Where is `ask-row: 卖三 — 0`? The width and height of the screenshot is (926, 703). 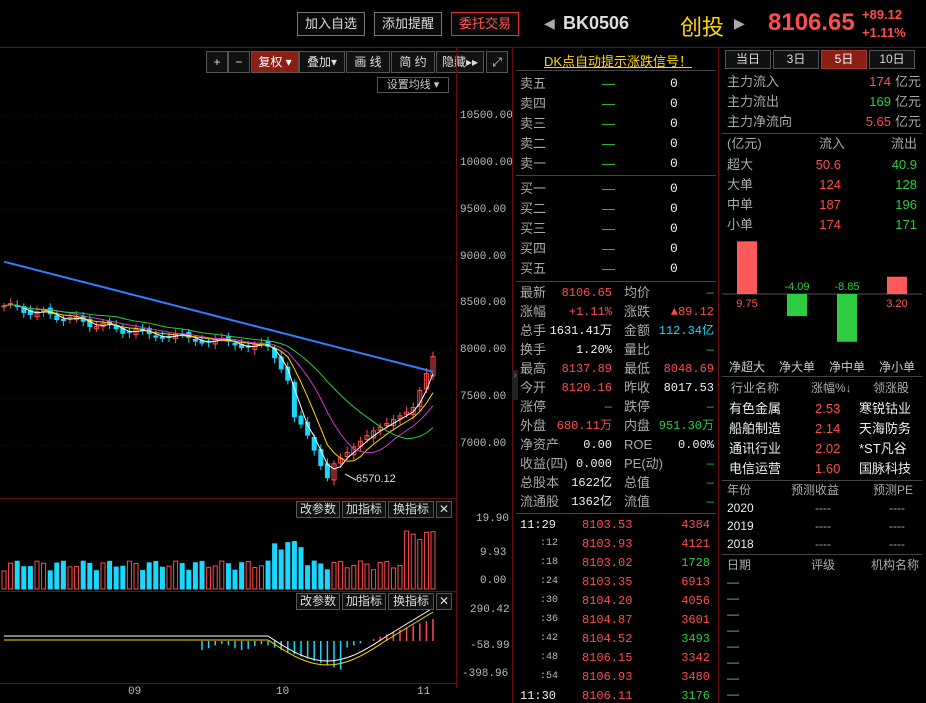
ask-row: 卖三 — 0 is located at coordinates (618, 124).